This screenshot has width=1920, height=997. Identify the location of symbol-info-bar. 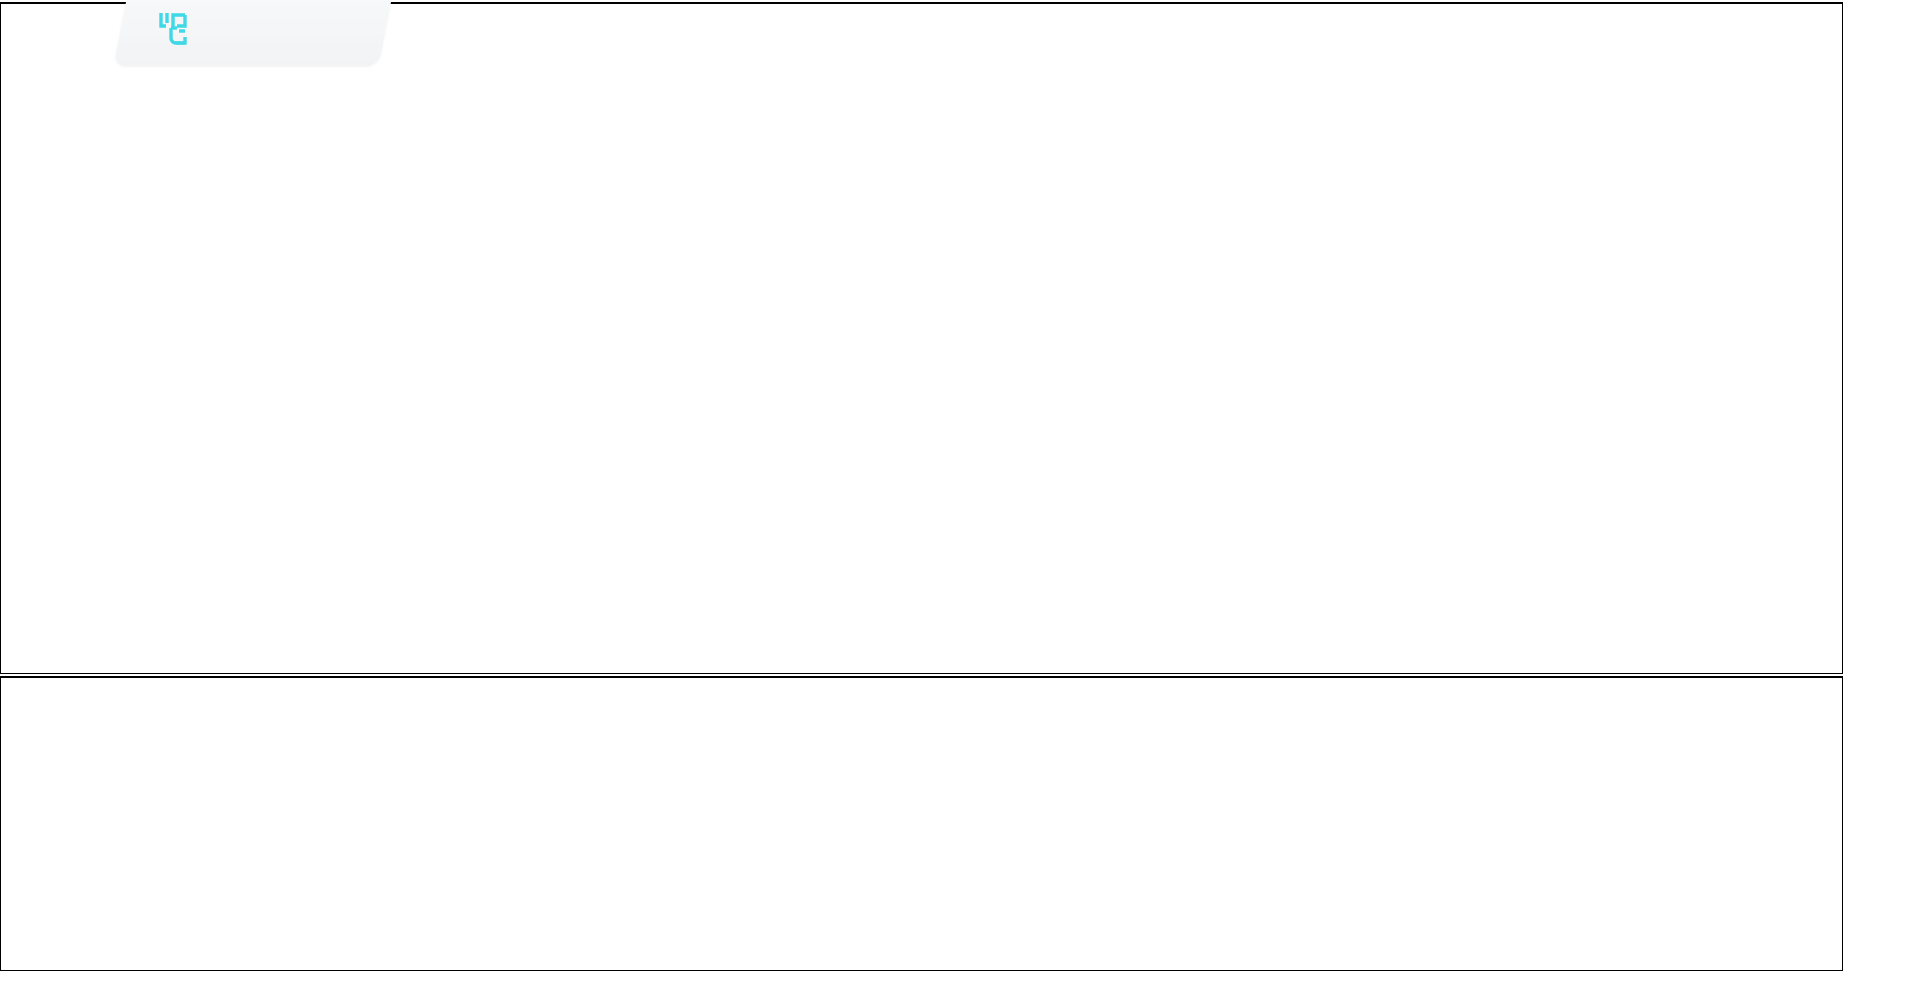
(5, 10).